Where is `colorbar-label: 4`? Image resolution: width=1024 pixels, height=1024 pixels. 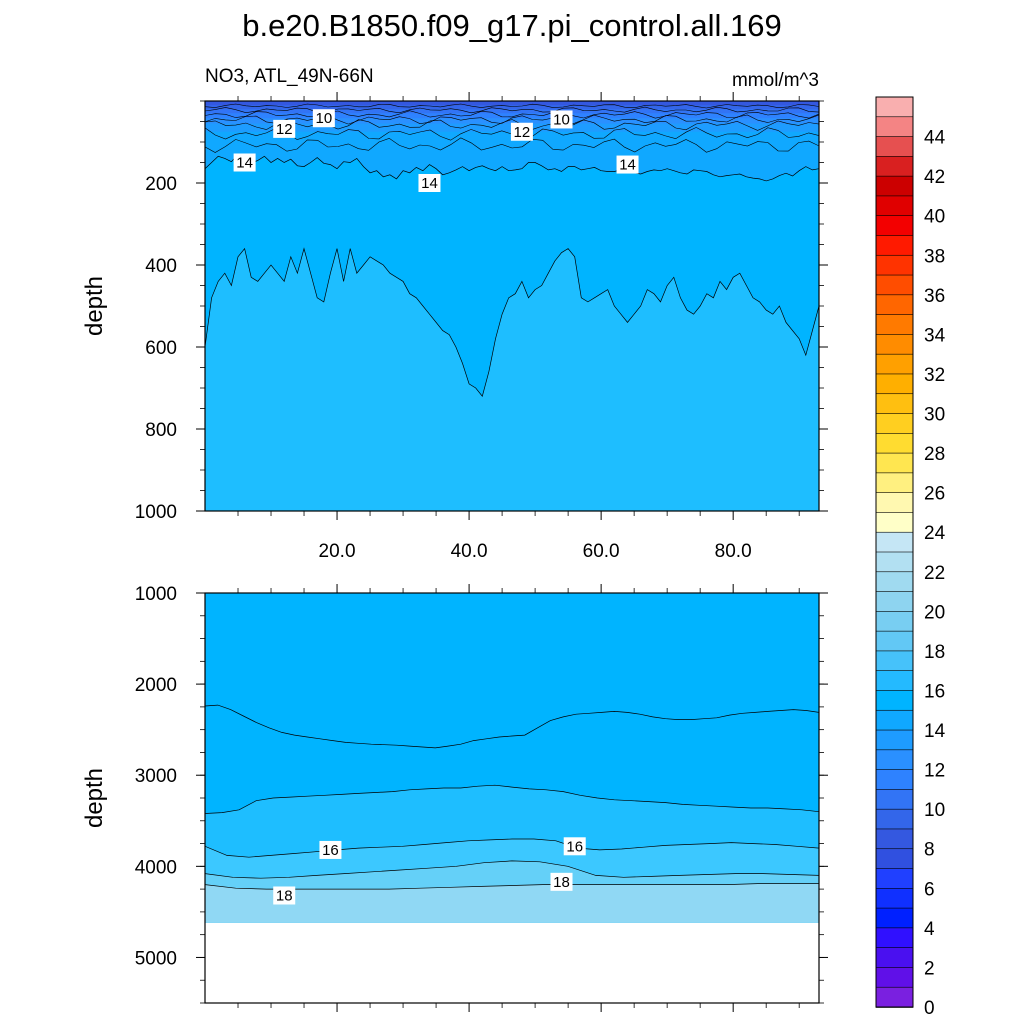
colorbar-label: 4 is located at coordinates (929, 929).